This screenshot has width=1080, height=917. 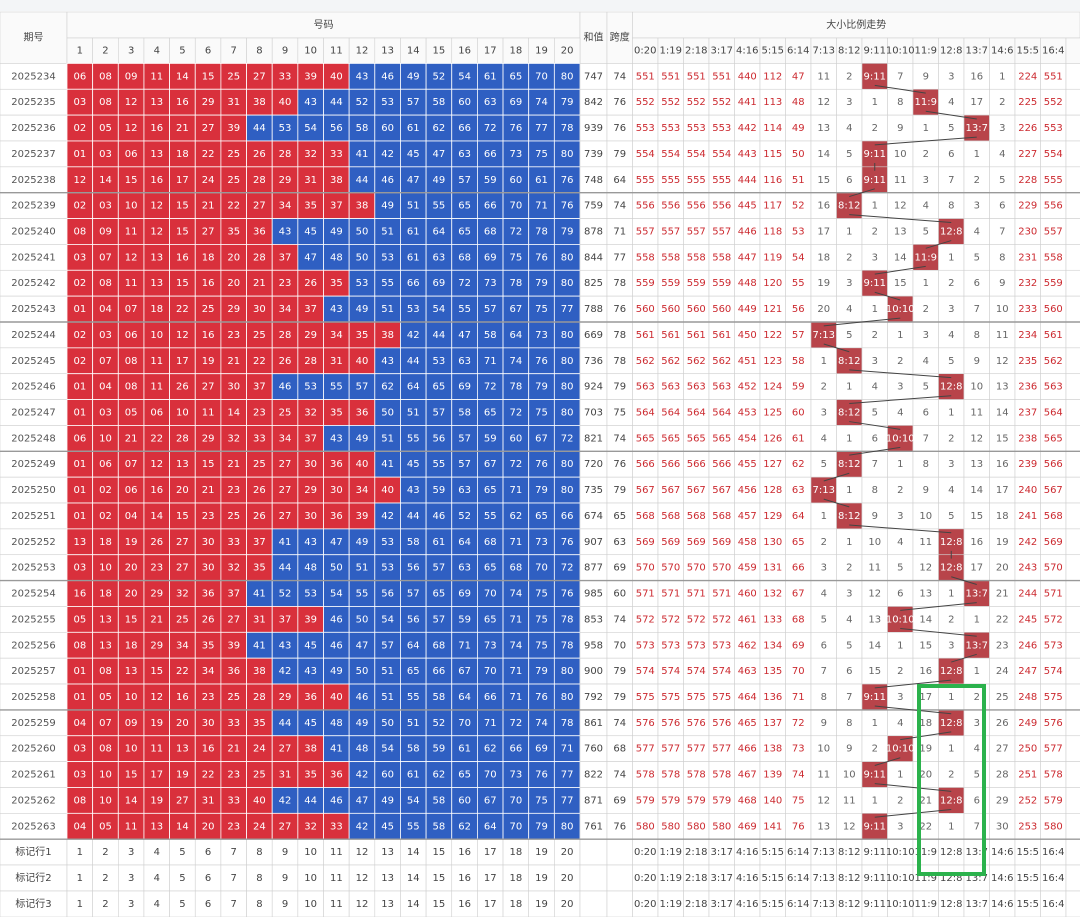 I want to click on trend-miss: 22, so click(x=925, y=826).